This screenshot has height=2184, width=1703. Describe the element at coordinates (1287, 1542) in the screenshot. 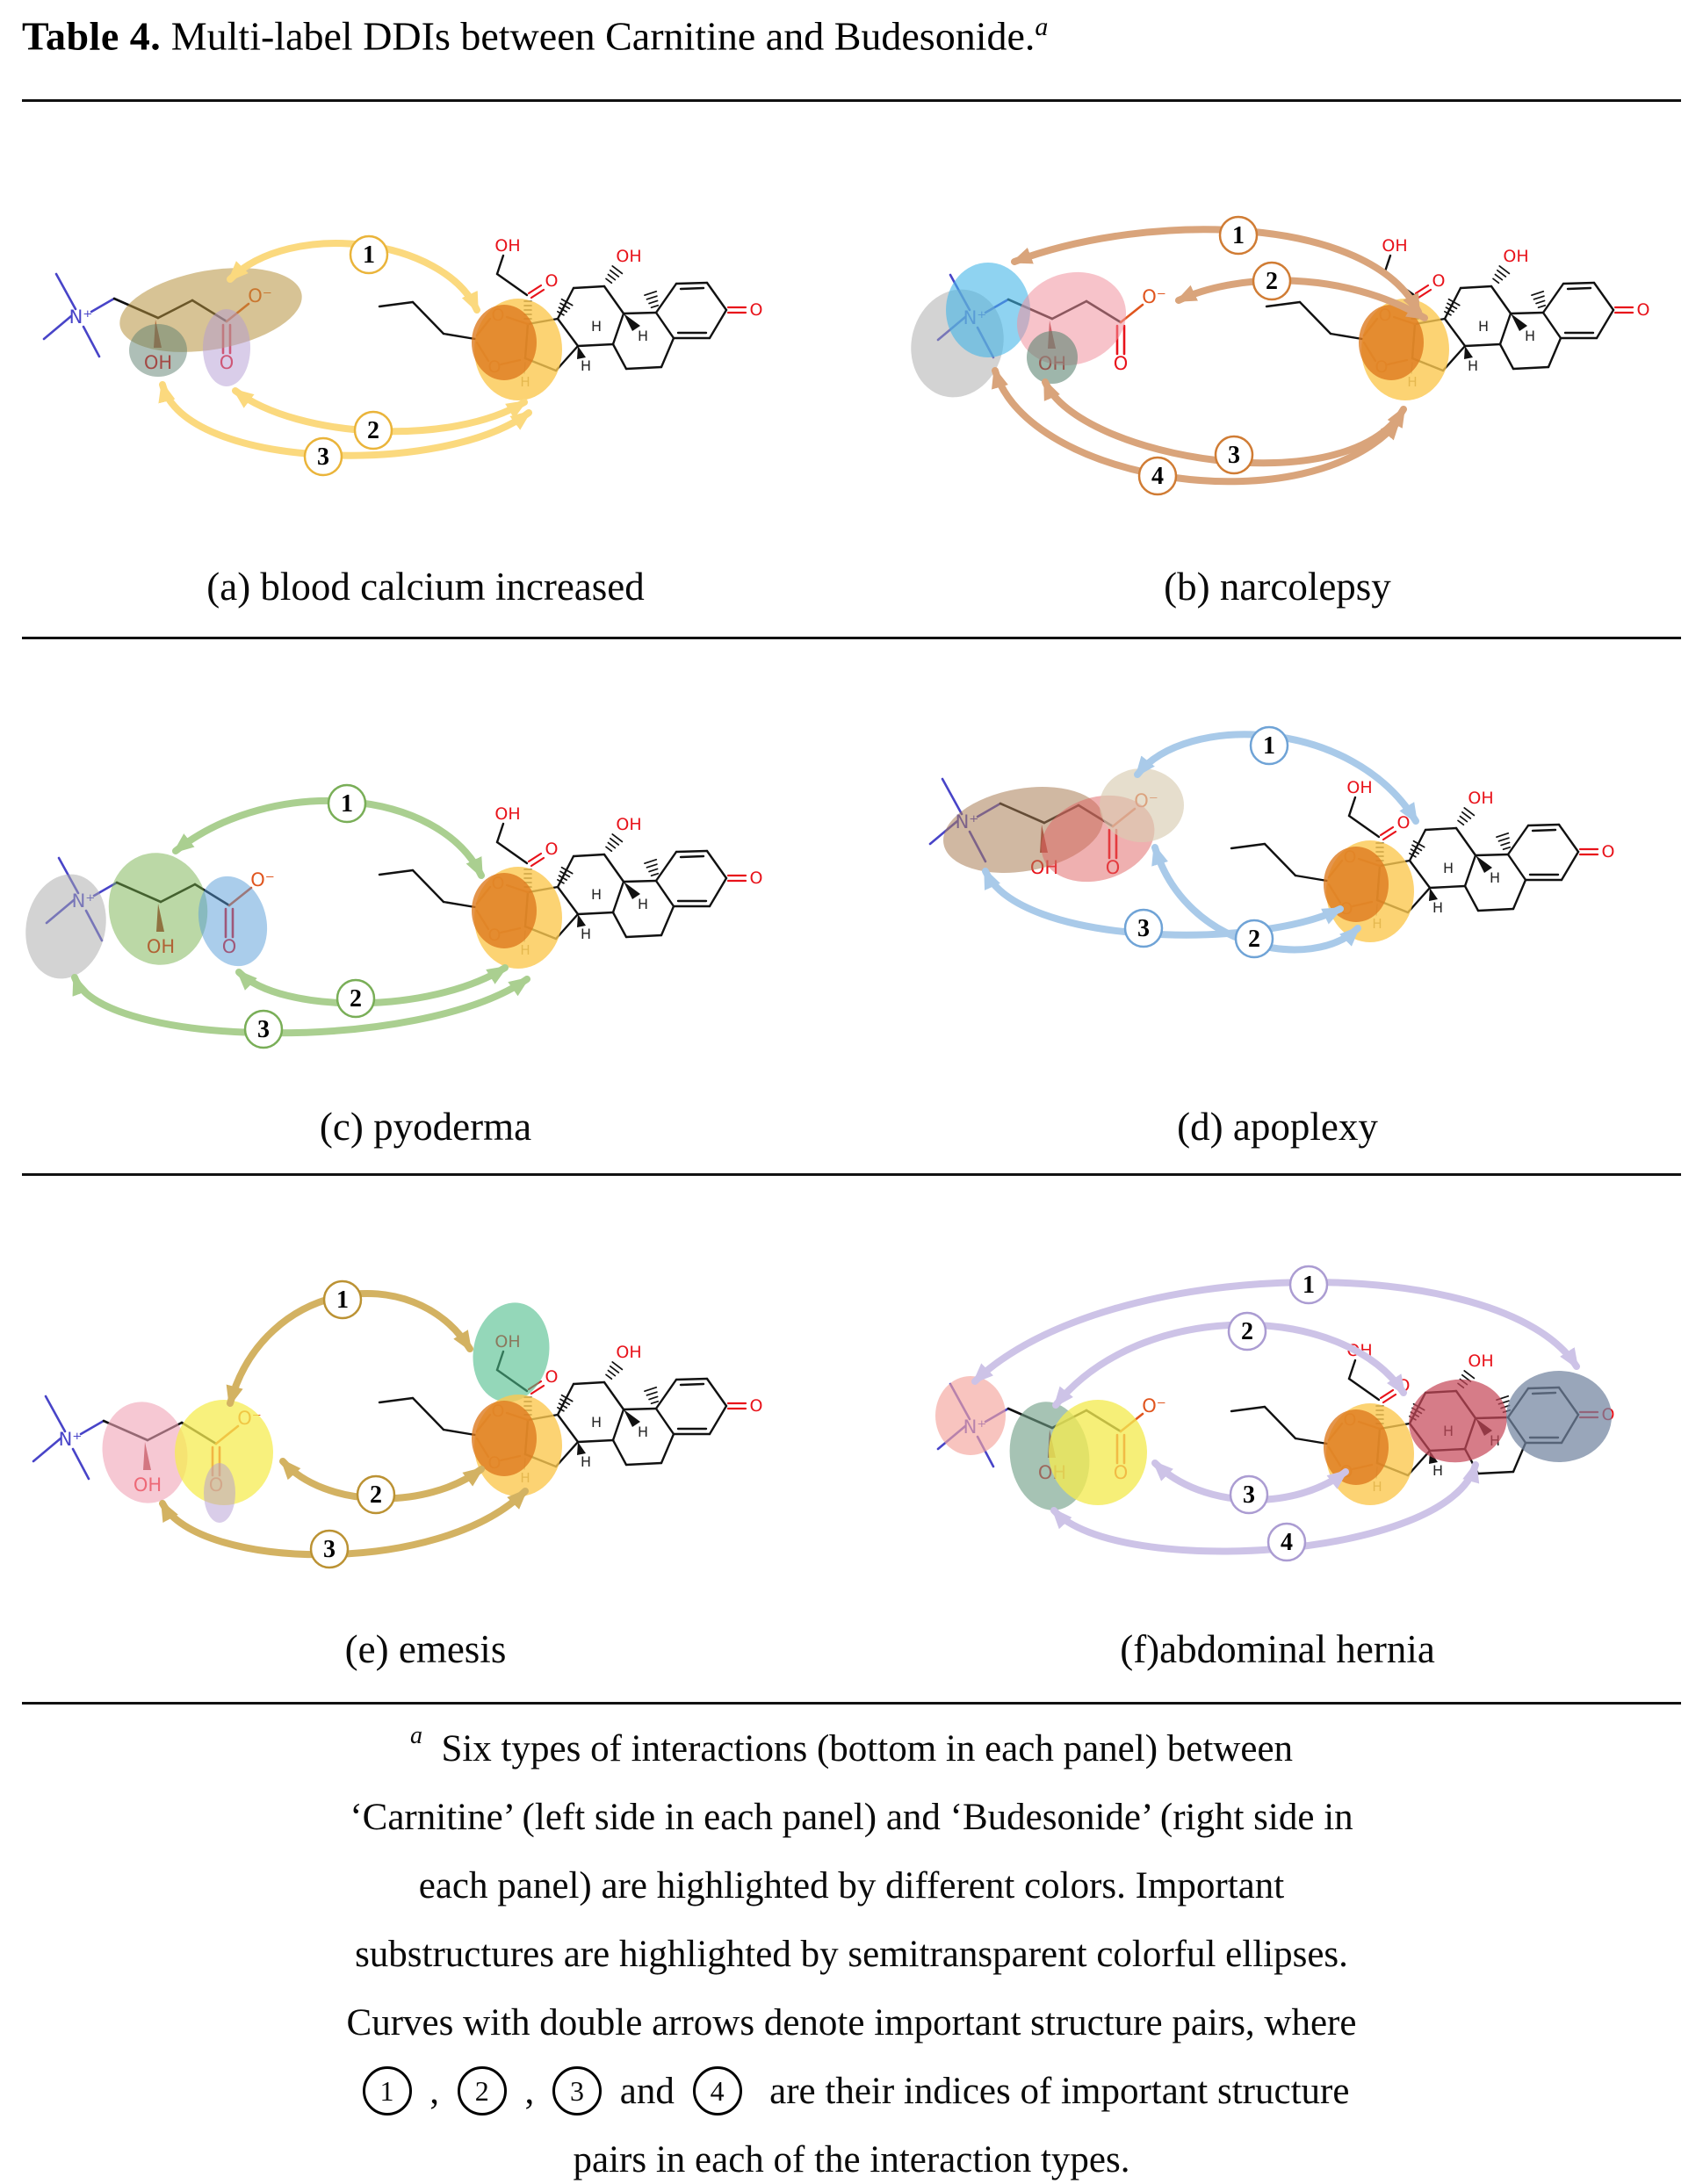

I see `index-number: 4` at that location.